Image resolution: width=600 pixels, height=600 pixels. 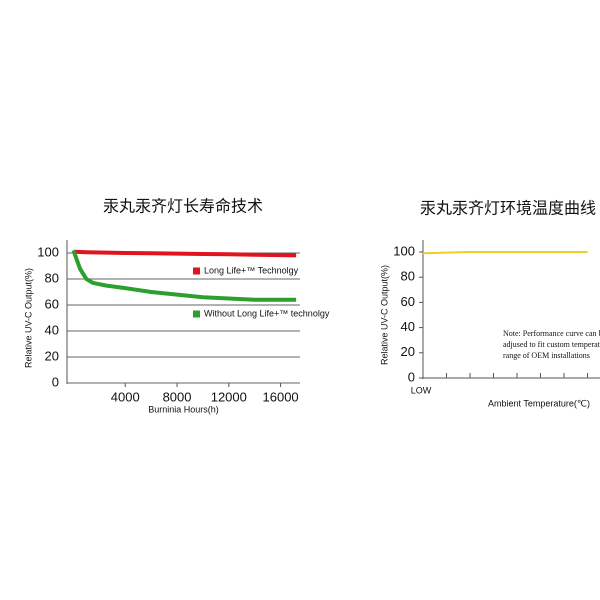 What do you see at coordinates (125, 396) in the screenshot?
I see `x-tick-label: 4000` at bounding box center [125, 396].